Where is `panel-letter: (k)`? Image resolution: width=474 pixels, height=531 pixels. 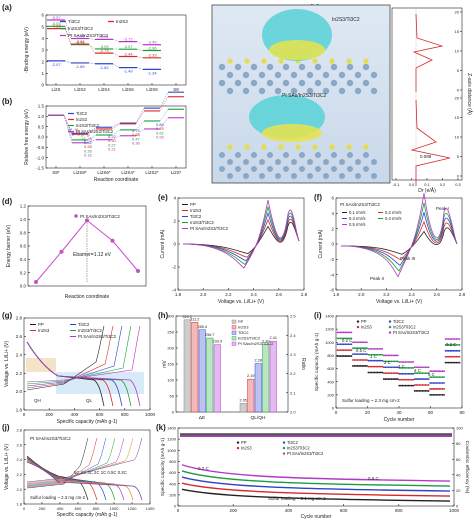
panel-letter: (k) is located at coordinates (161, 427).